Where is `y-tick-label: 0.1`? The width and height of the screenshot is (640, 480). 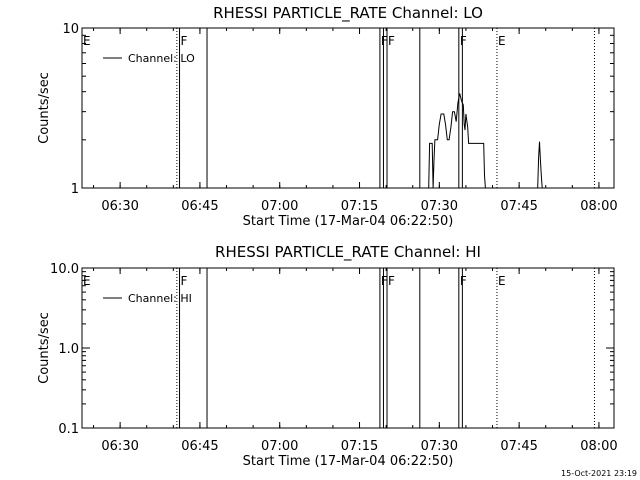
y-tick-label: 0.1 is located at coordinates (68, 429).